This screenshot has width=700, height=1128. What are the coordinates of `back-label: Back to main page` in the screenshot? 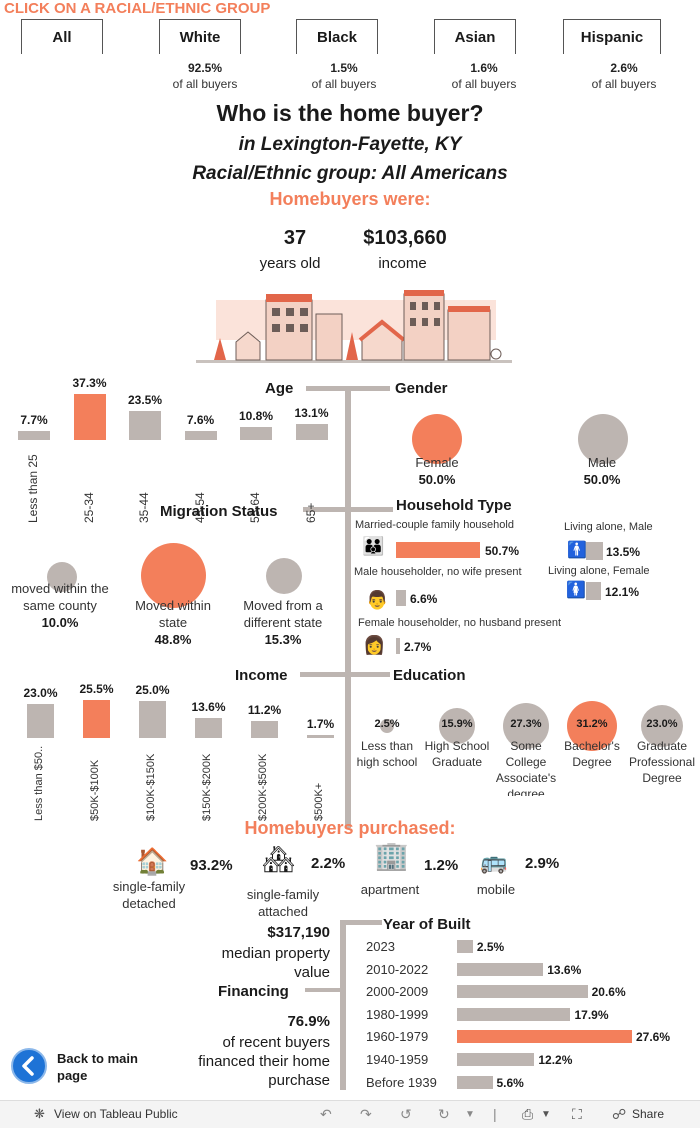 It's located at (97, 1067).